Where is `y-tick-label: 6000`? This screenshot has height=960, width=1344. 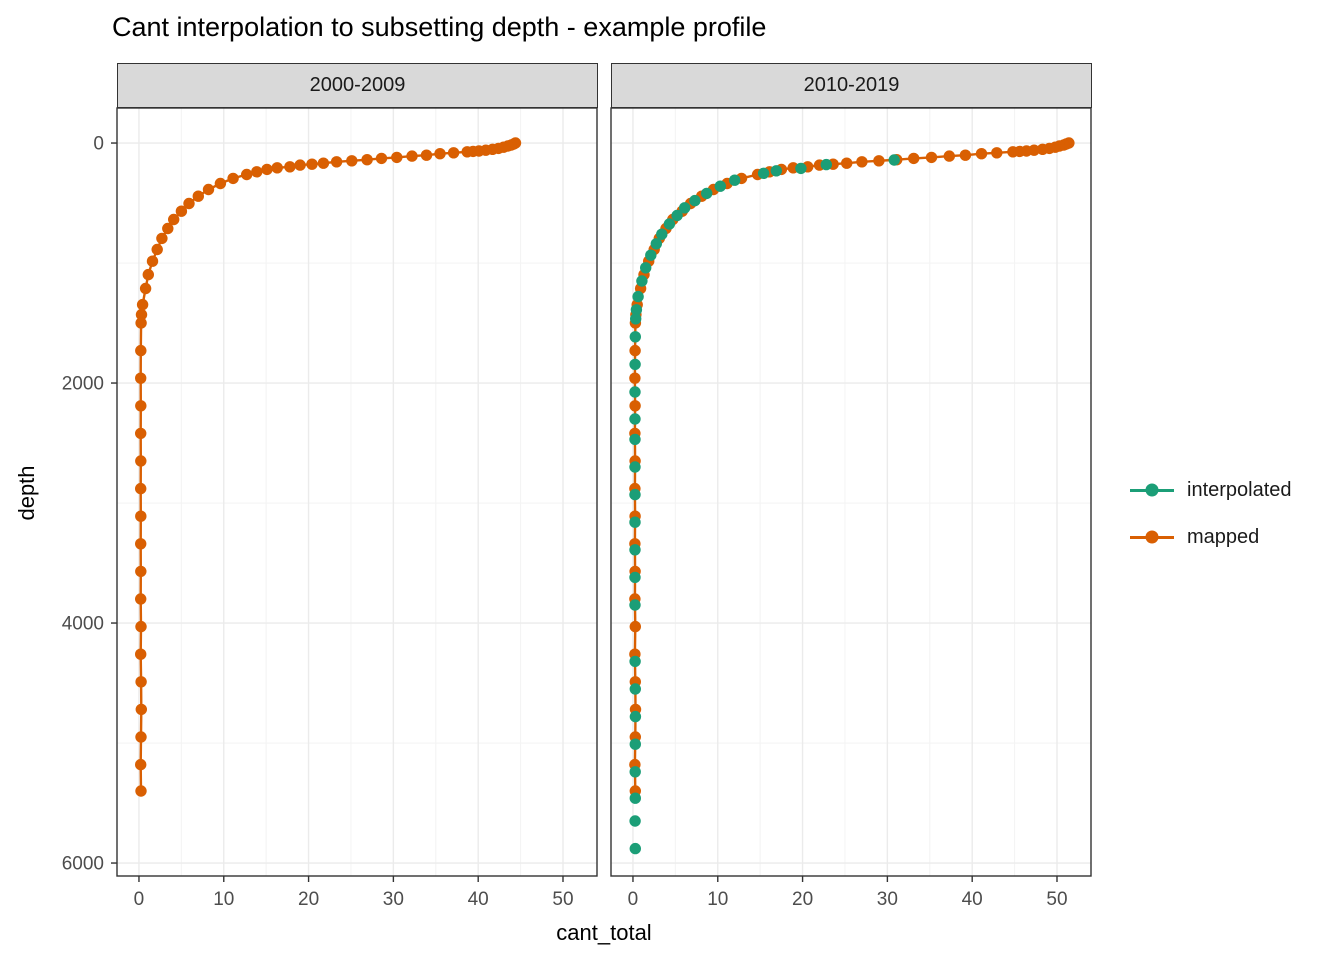
y-tick-label: 6000 is located at coordinates (83, 864).